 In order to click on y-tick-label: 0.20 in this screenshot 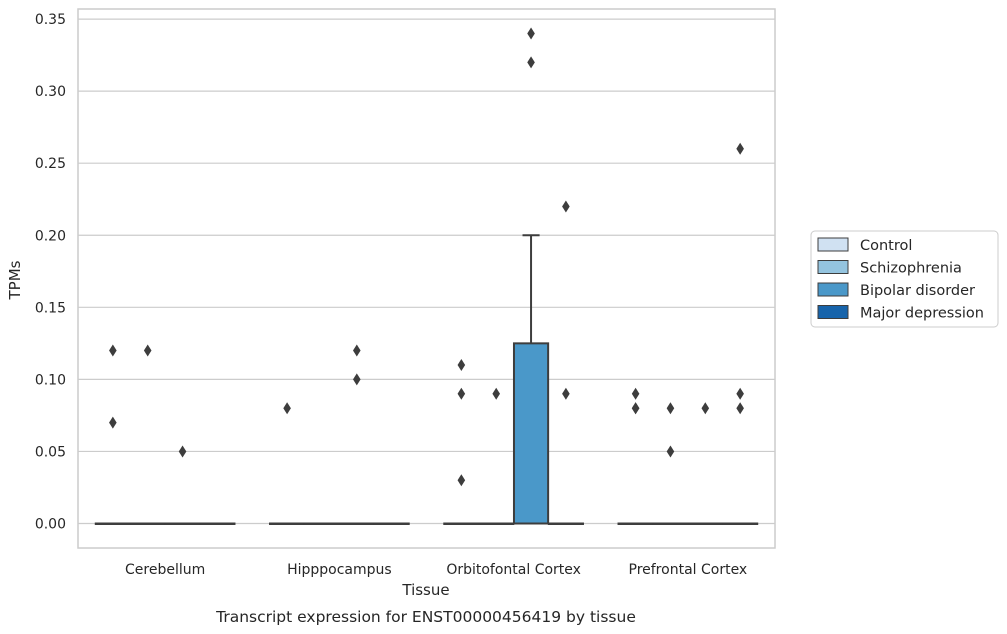, I will do `click(50, 236)`.